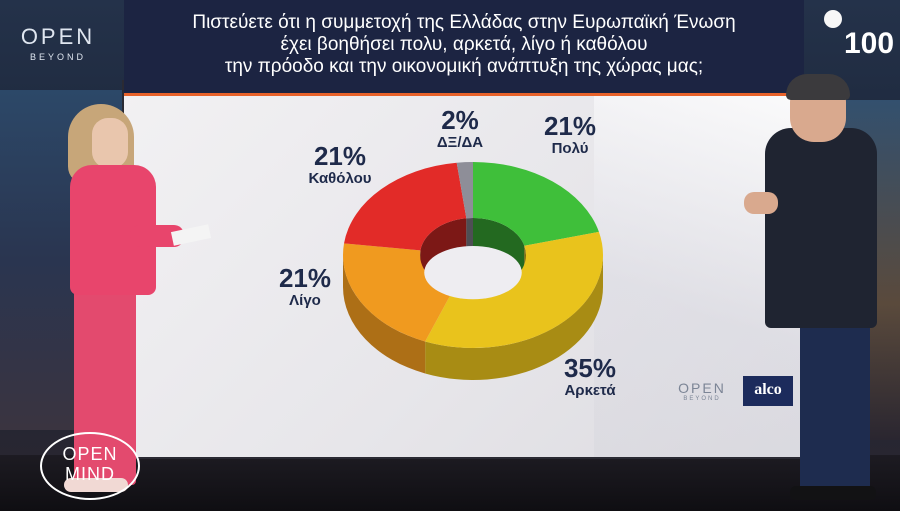 The image size is (900, 511). What do you see at coordinates (761, 203) in the screenshot?
I see `presenter-man-hand` at bounding box center [761, 203].